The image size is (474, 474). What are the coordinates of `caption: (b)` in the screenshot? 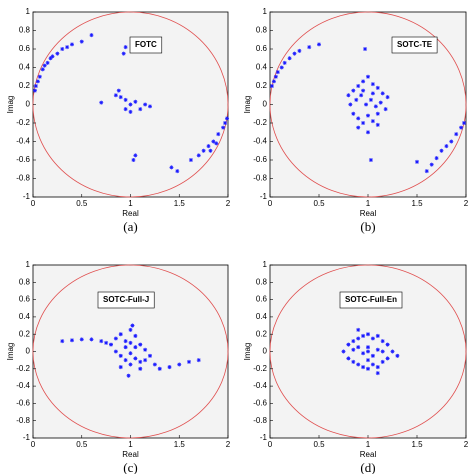 It's located at (367, 226).